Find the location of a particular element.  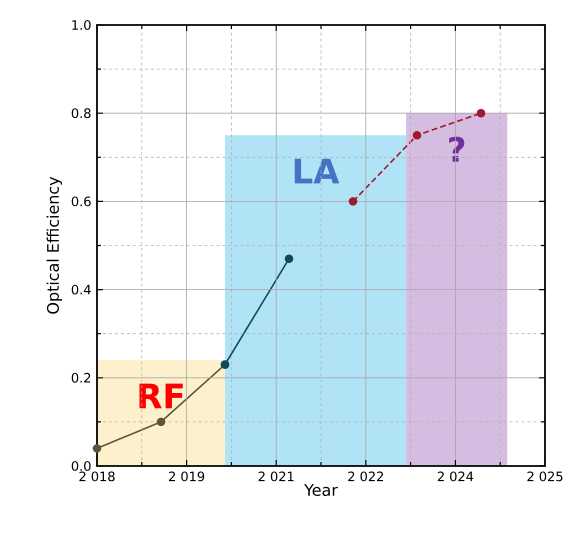

y-tick-label: 1.0 is located at coordinates (81, 25).